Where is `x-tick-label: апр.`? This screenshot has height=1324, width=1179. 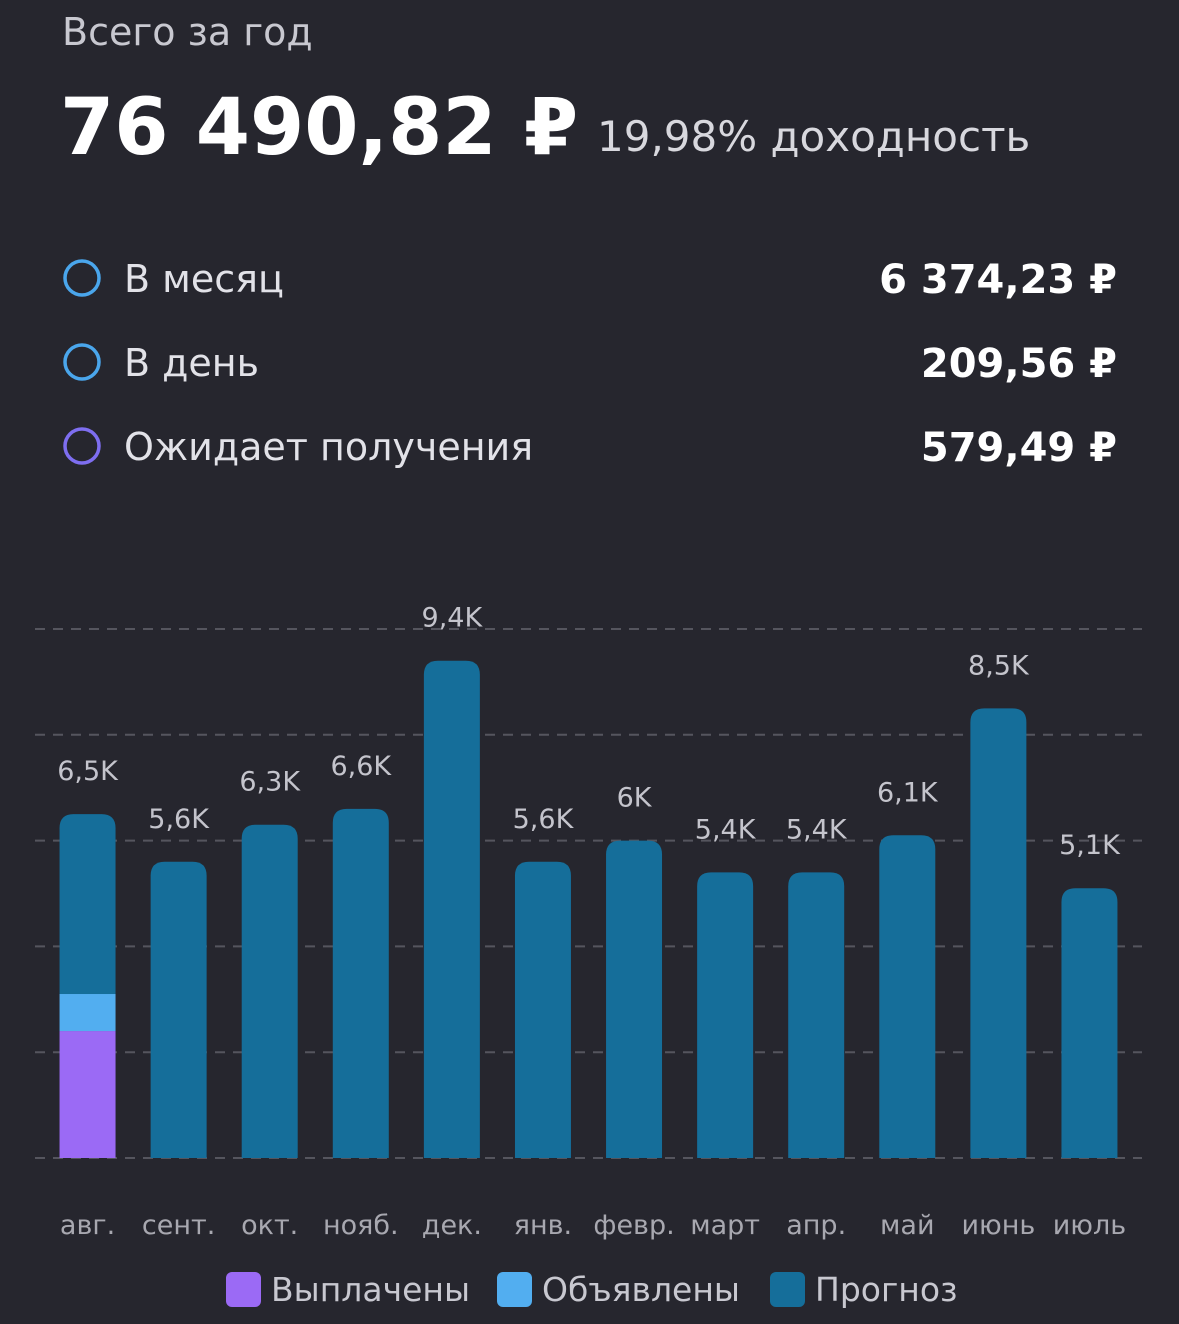 x-tick-label: апр. is located at coordinates (816, 1225).